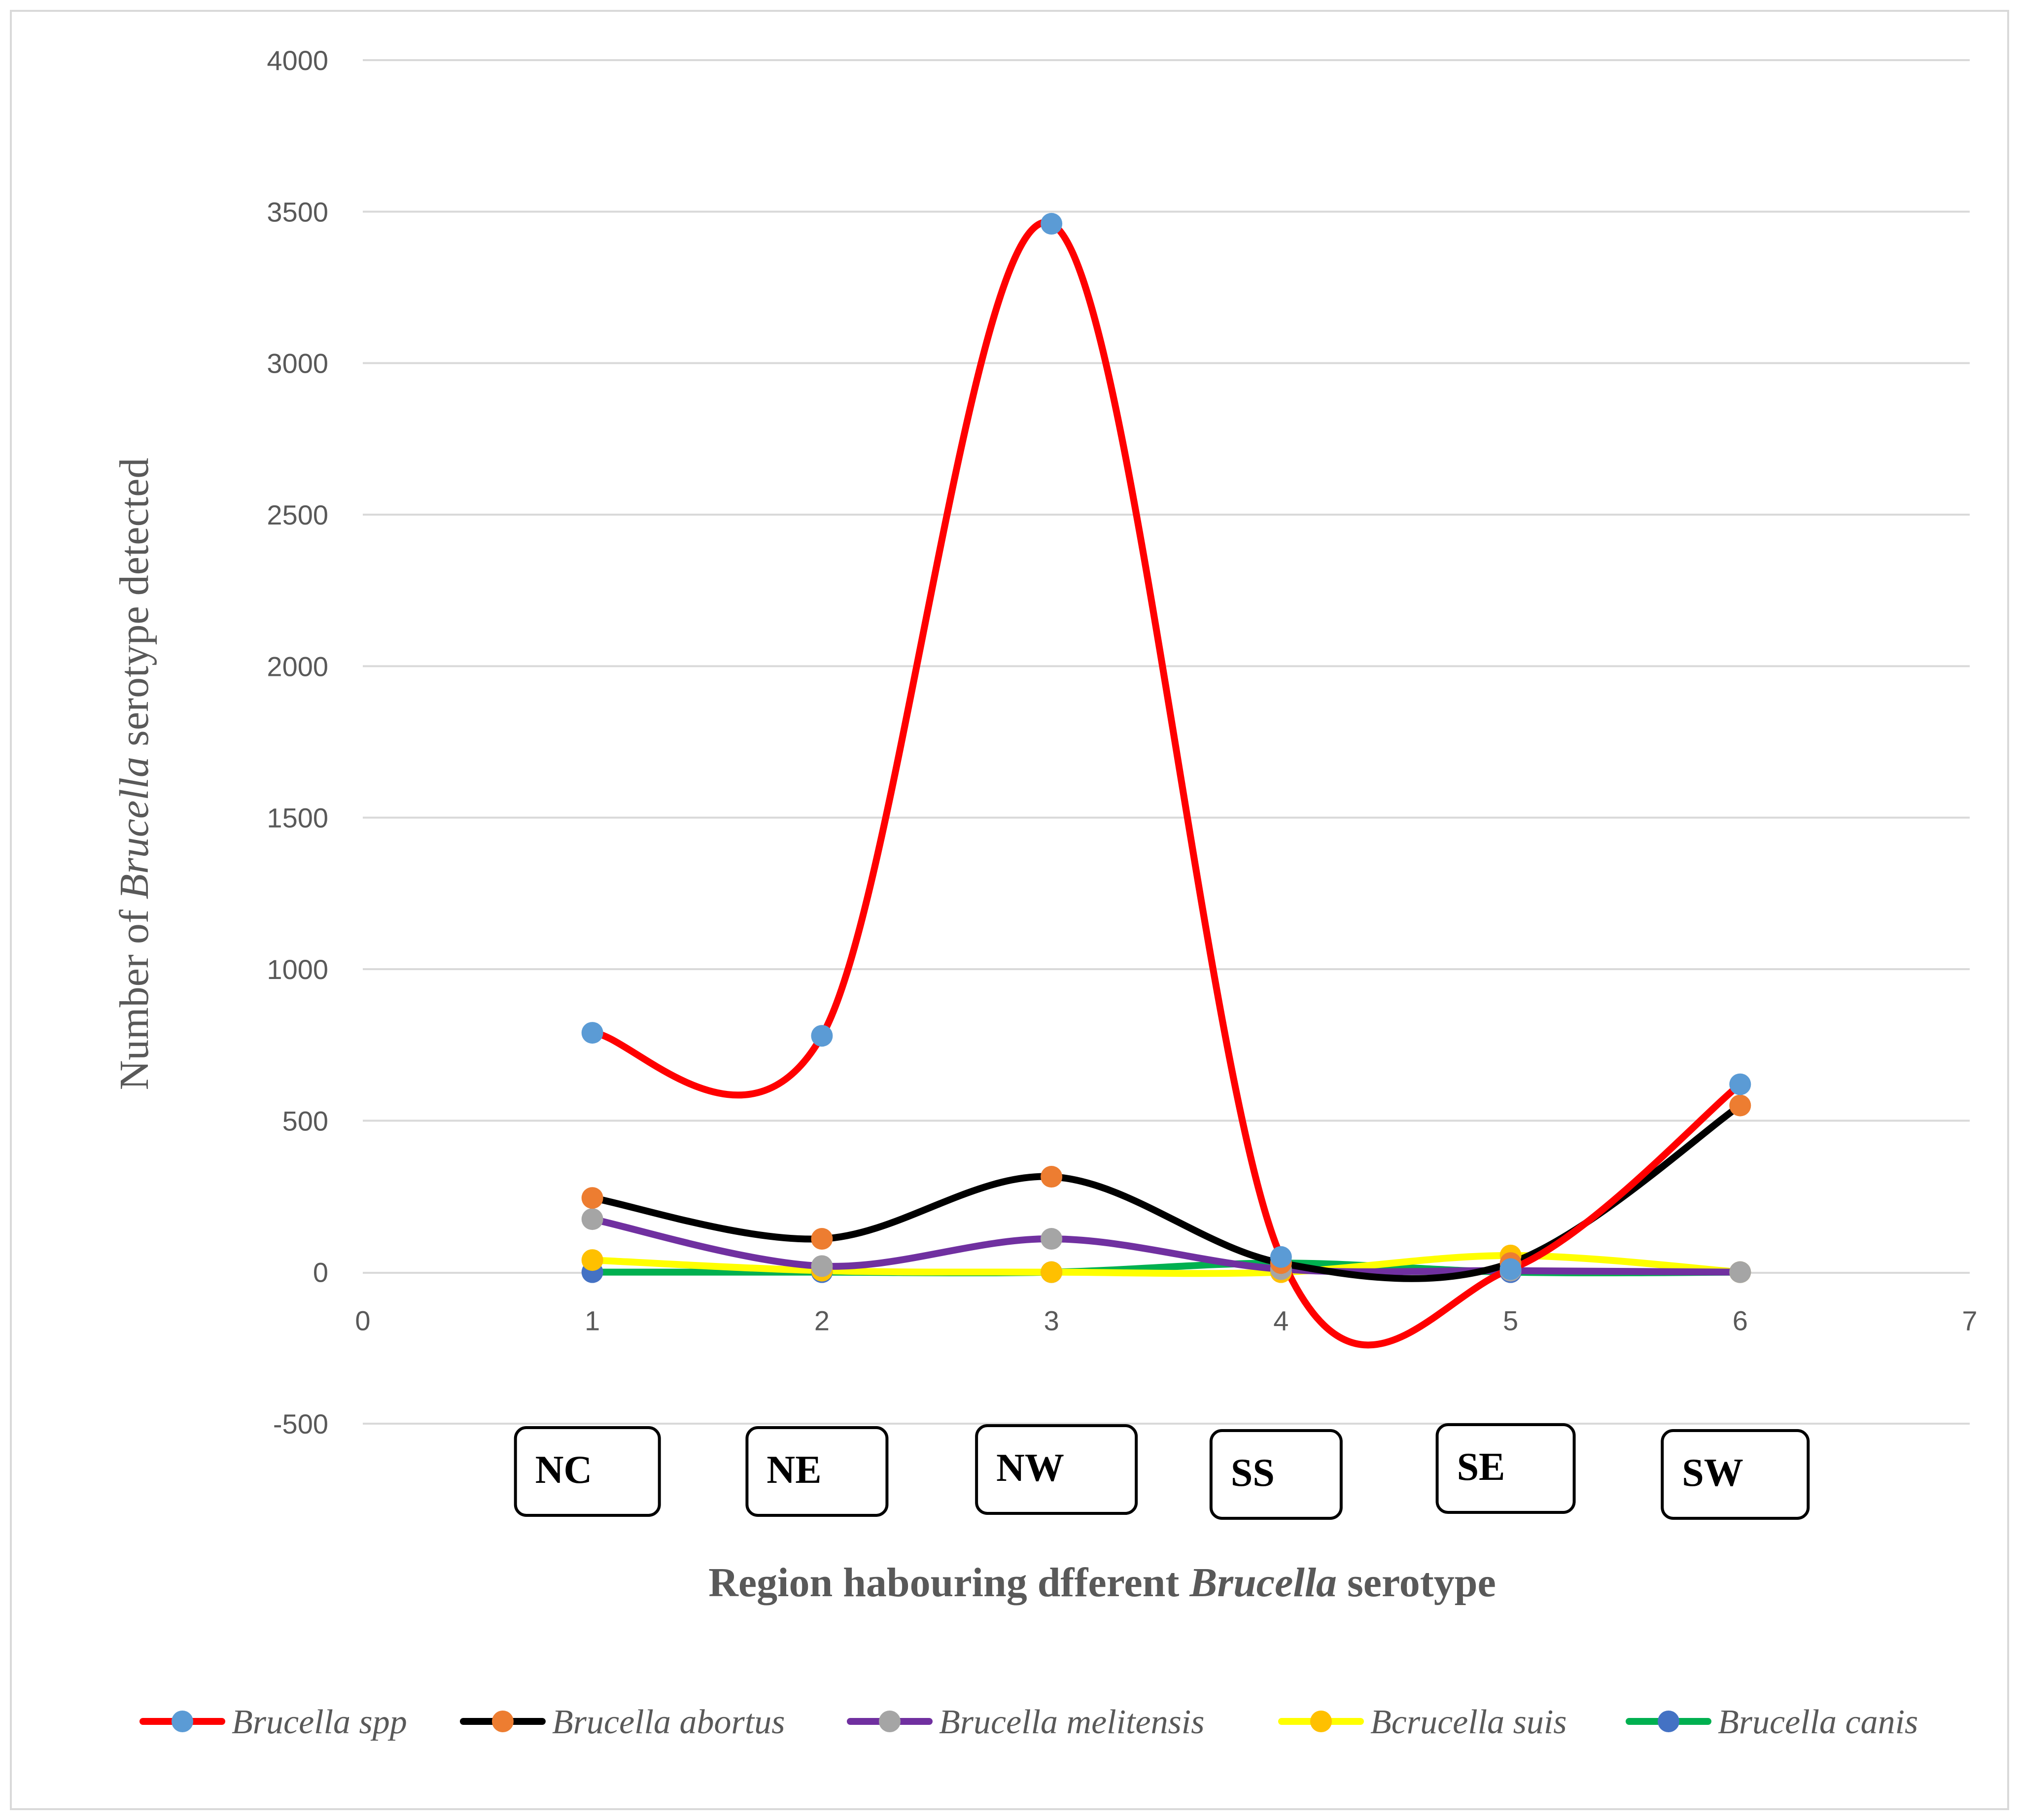 The width and height of the screenshot is (2019, 1820). Describe the element at coordinates (793, 1470) in the screenshot. I see `region-label: NE` at that location.